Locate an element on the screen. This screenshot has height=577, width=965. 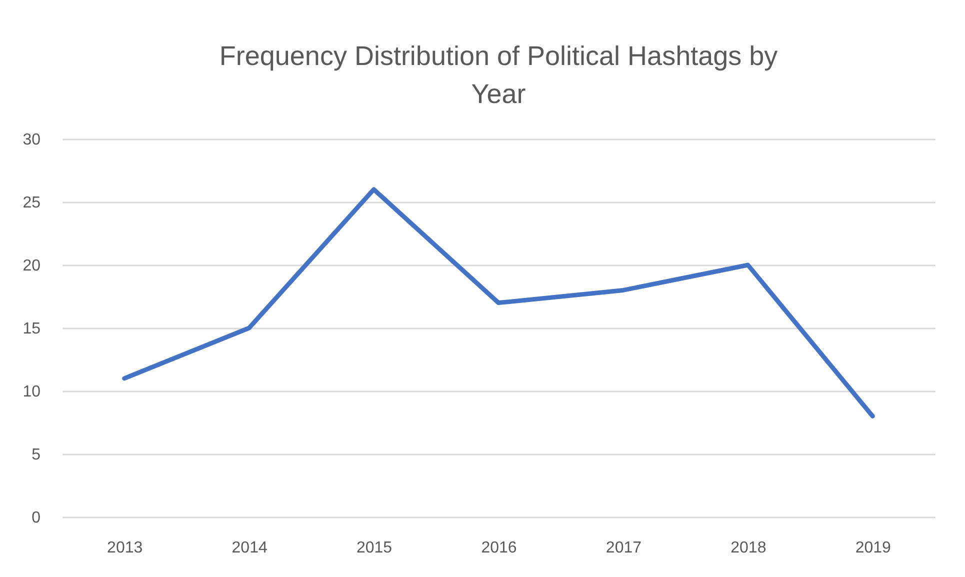
x-tick-label: 2017 is located at coordinates (624, 548).